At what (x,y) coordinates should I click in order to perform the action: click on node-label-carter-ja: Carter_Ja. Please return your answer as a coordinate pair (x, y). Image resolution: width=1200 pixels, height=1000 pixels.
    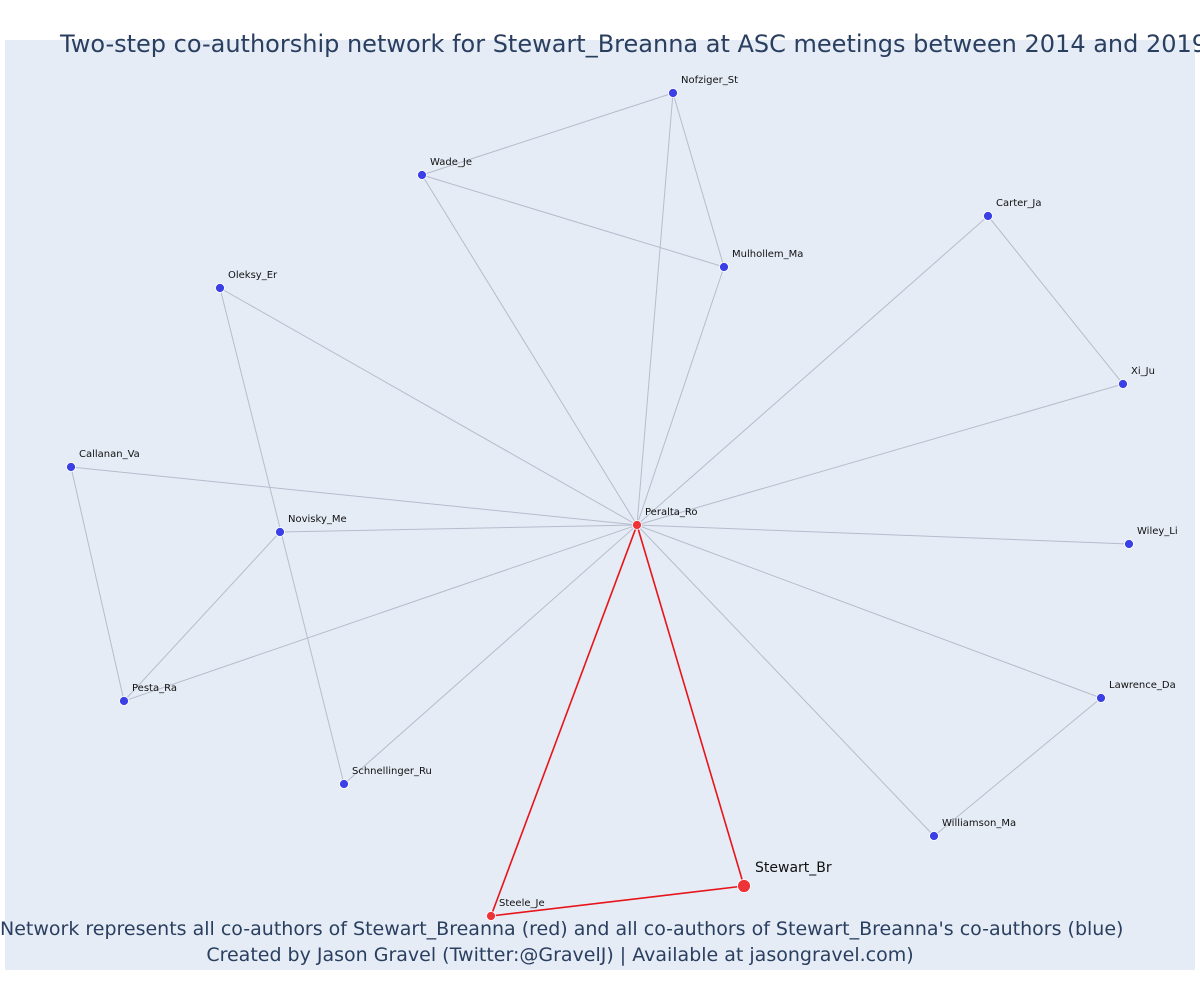
    Looking at the image, I should click on (1018, 203).